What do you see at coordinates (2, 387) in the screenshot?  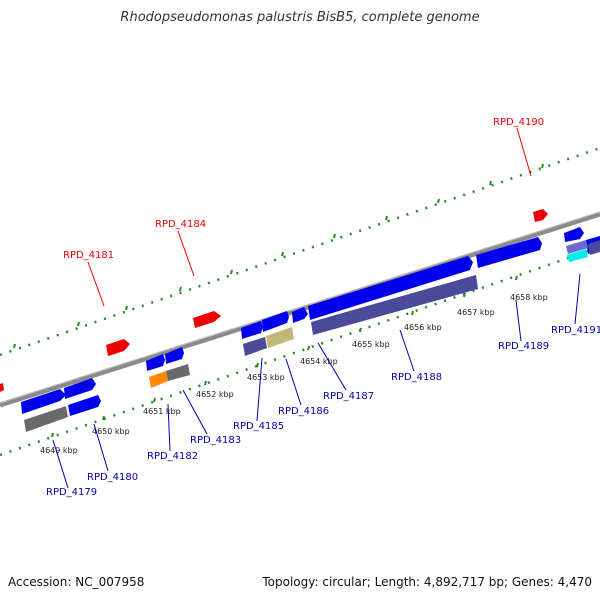 I see `rna-gene-edge` at bounding box center [2, 387].